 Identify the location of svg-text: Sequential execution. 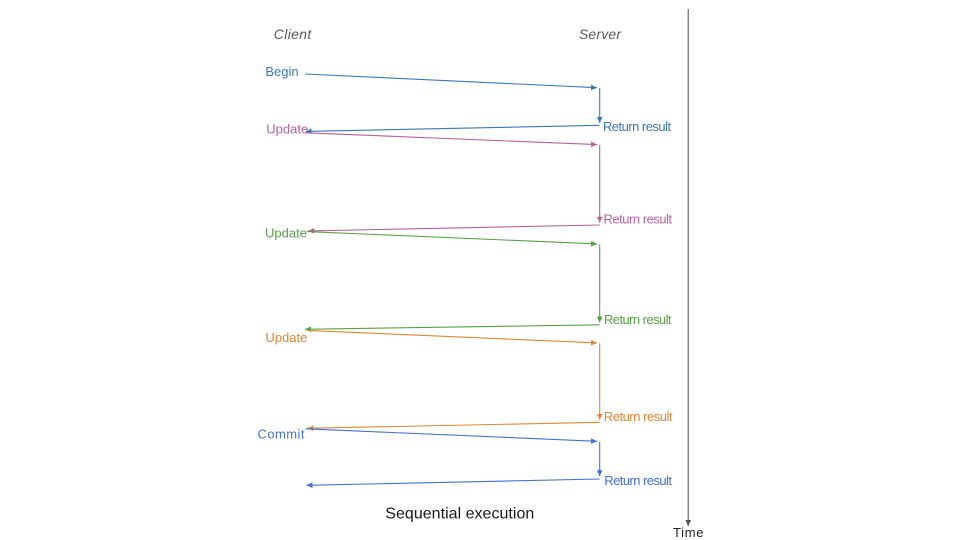
(459, 514).